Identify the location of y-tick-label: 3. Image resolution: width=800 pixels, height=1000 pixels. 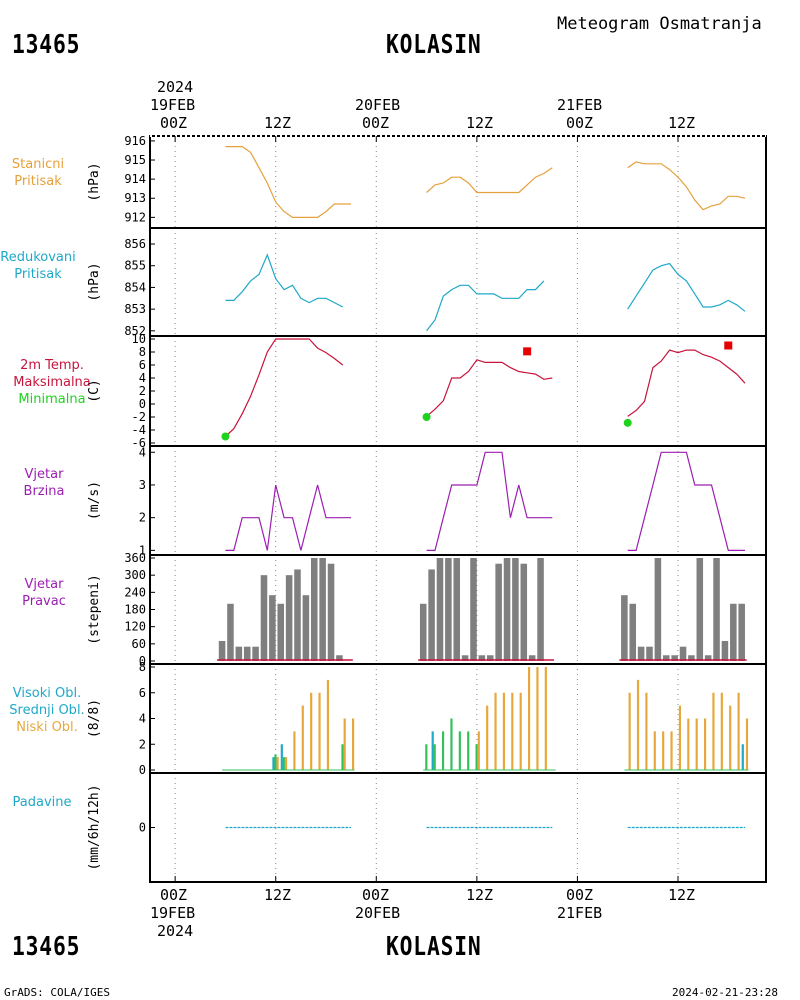
(142, 485).